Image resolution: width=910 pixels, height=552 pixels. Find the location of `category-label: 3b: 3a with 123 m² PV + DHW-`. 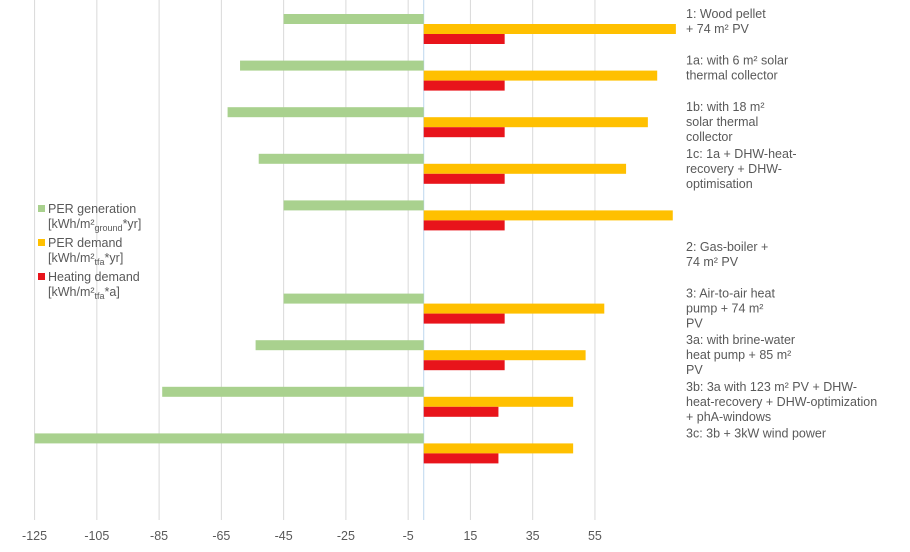

category-label: 3b: 3a with 123 m² PV + DHW- is located at coordinates (771, 387).